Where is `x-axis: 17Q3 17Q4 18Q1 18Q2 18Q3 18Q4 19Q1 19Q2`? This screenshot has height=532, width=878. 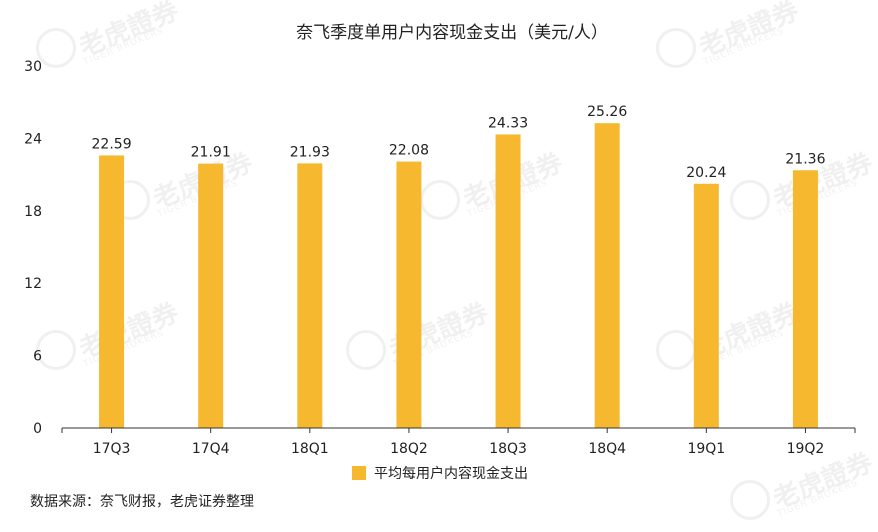
x-axis: 17Q3 17Q4 18Q1 18Q2 18Q3 18Q4 19Q1 19Q2 is located at coordinates (458, 442).